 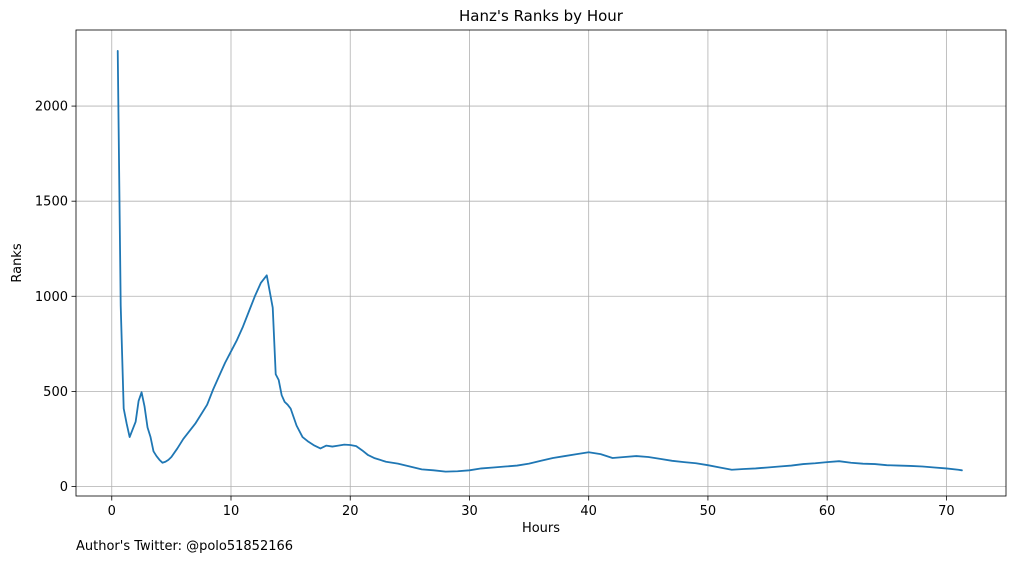 What do you see at coordinates (588, 511) in the screenshot?
I see `x-tick-label: 40` at bounding box center [588, 511].